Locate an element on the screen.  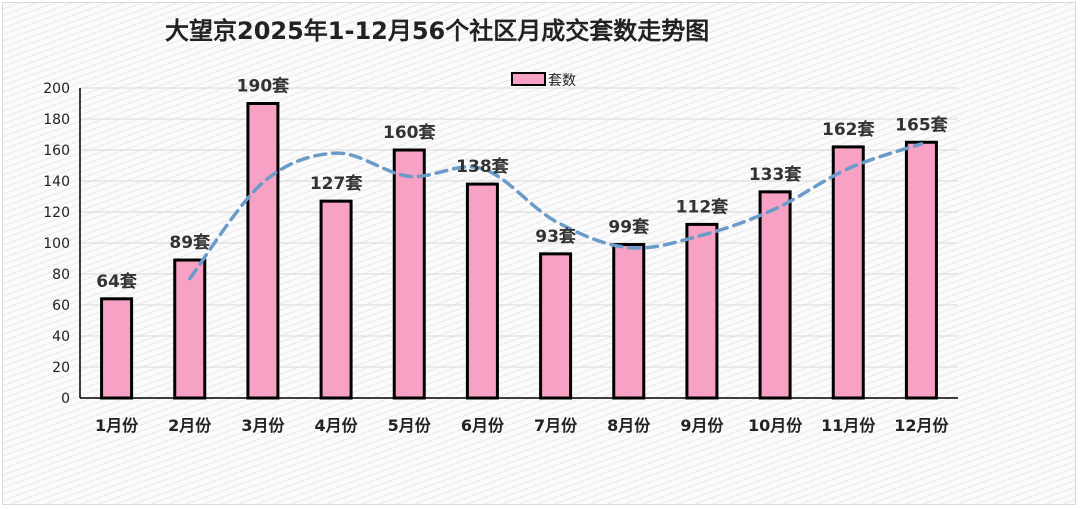
x-tick-label-9月份: 9月份 is located at coordinates (702, 425).